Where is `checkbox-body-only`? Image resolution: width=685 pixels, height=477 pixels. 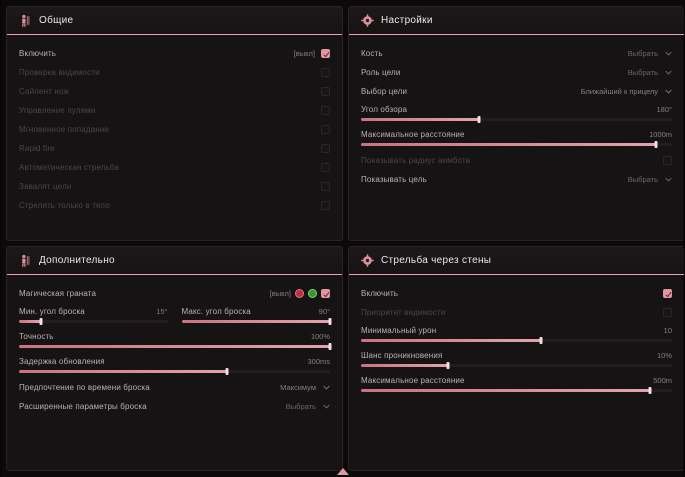 checkbox-body-only is located at coordinates (325, 205).